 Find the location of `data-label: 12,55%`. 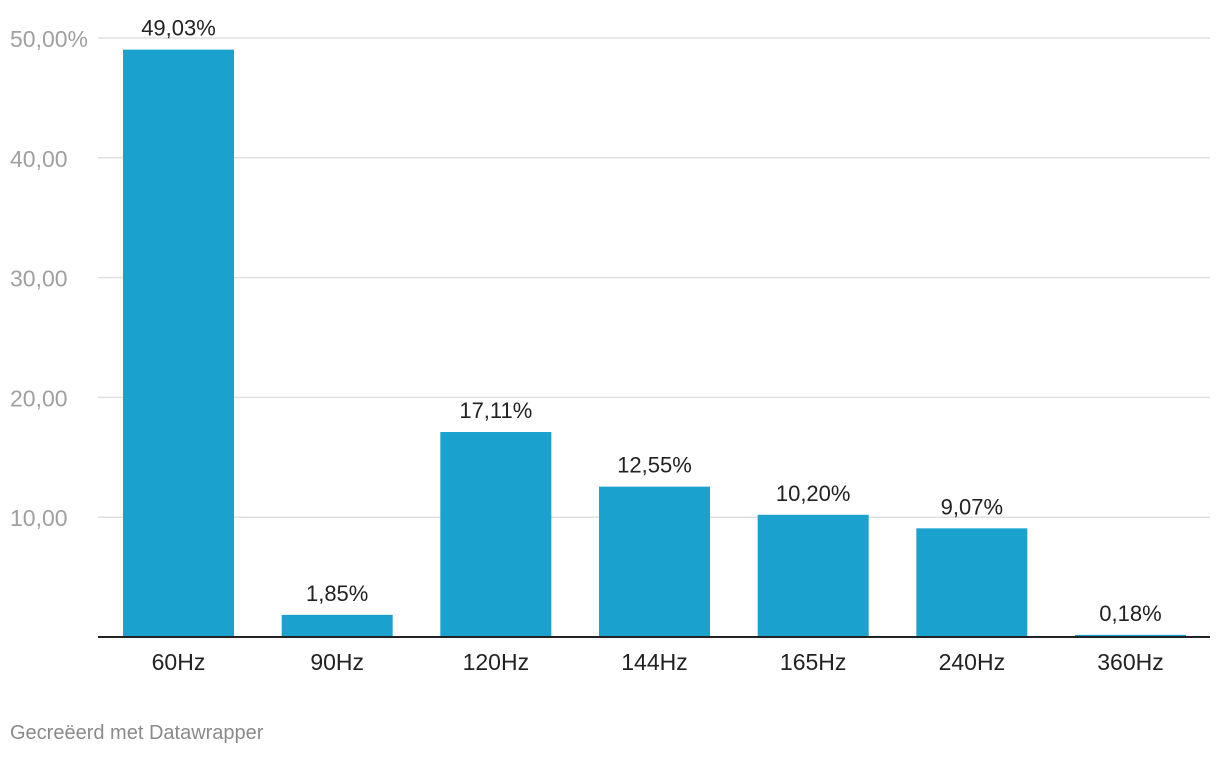

data-label: 12,55% is located at coordinates (654, 465).